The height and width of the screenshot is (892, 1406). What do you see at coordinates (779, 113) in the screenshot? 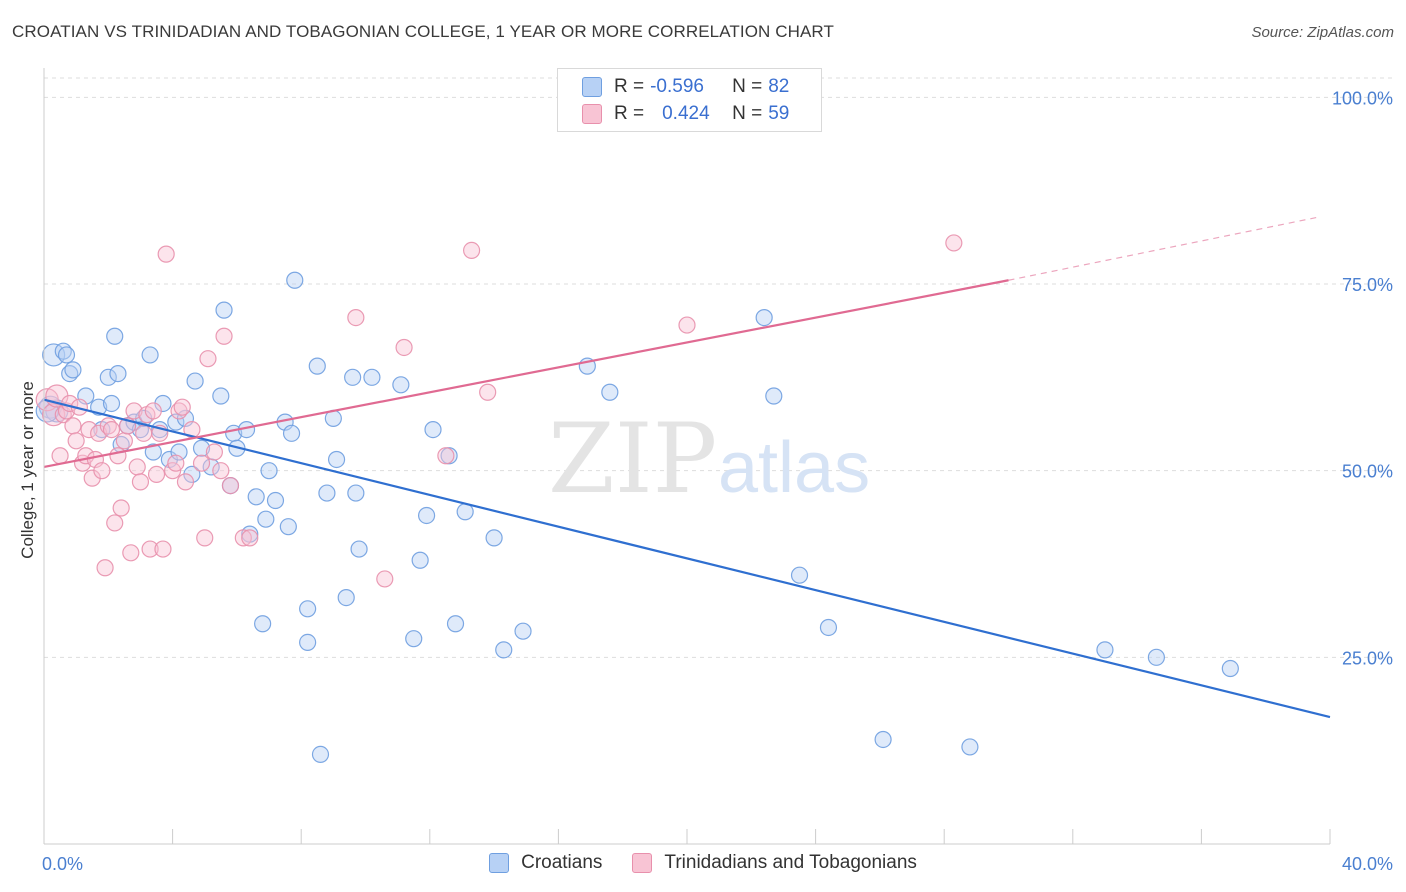
I see `trinidadians-n-value: 59` at bounding box center [779, 113].